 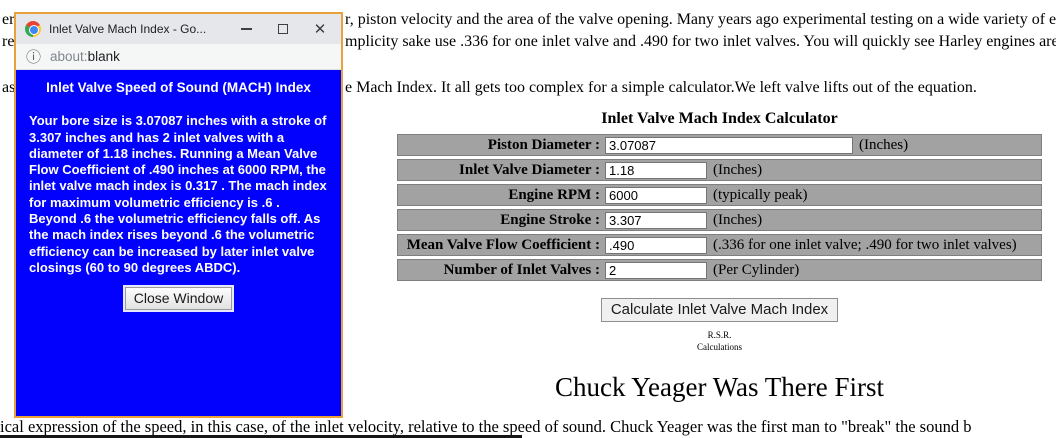 What do you see at coordinates (656, 195) in the screenshot?
I see `engine-rpm-input` at bounding box center [656, 195].